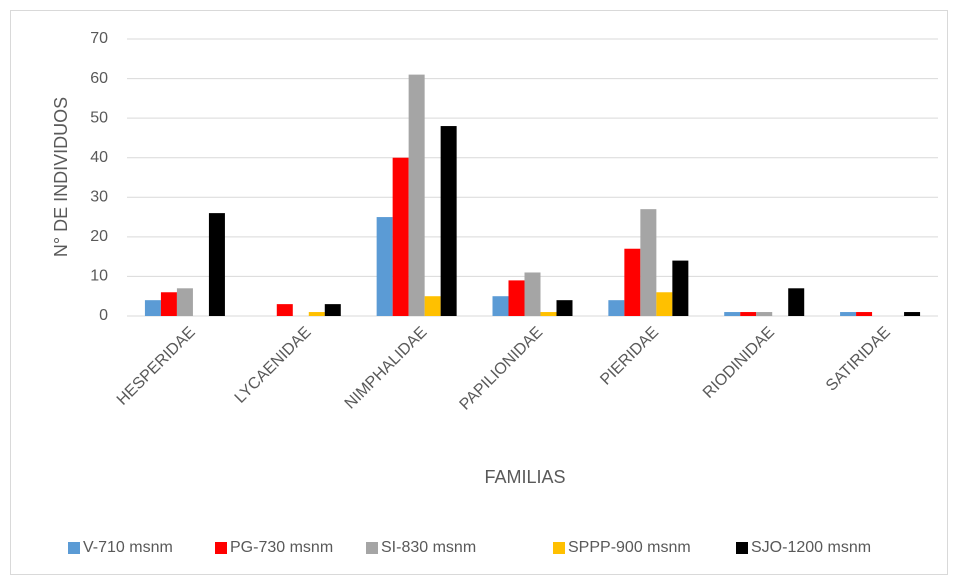  What do you see at coordinates (428, 547) in the screenshot?
I see `legend-label: SI-830 msnm` at bounding box center [428, 547].